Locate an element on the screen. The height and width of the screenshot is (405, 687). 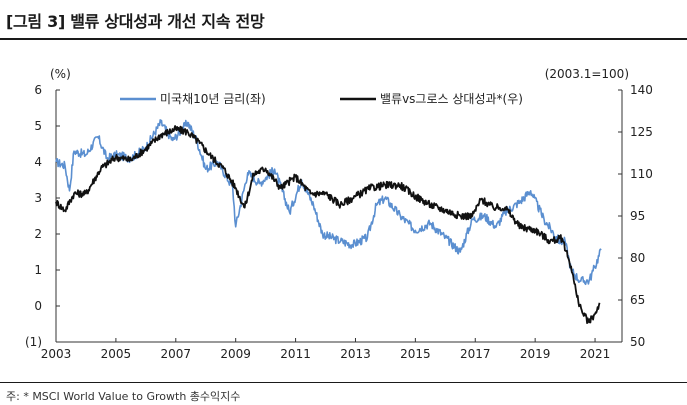
x-tick-label: 2017 is located at coordinates (475, 354).